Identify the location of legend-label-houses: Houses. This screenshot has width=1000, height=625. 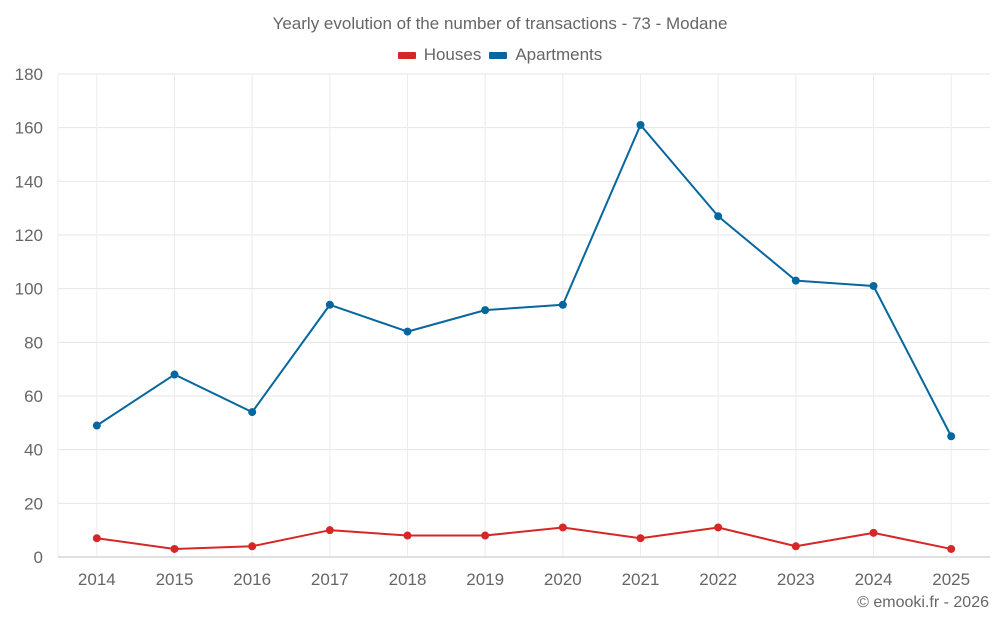
(452, 54).